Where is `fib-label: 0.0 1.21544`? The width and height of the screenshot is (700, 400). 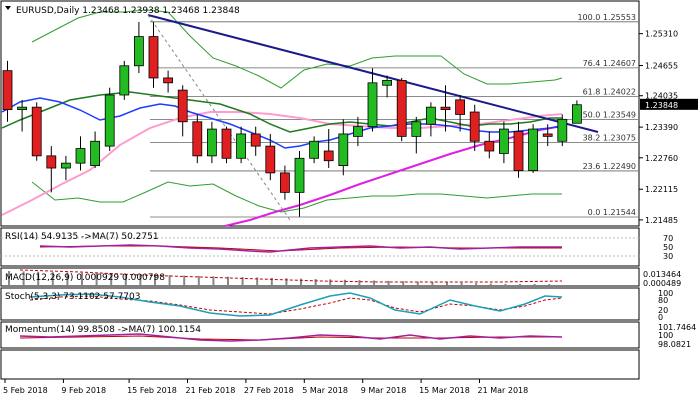
fib-label: 0.0 1.21544 is located at coordinates (612, 212).